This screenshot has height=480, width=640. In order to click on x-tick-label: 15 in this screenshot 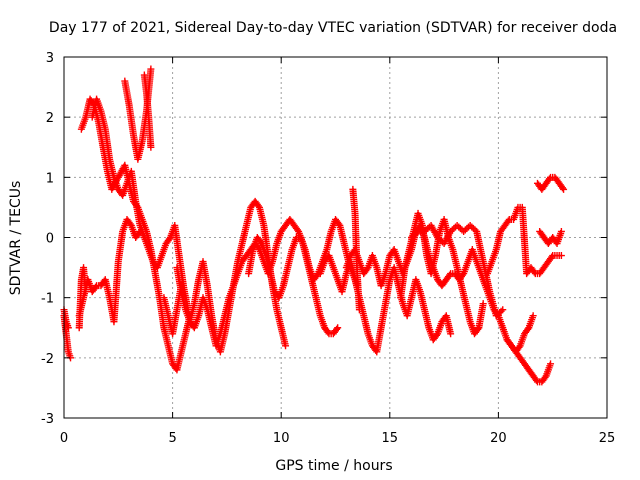, I will do `click(390, 438)`.